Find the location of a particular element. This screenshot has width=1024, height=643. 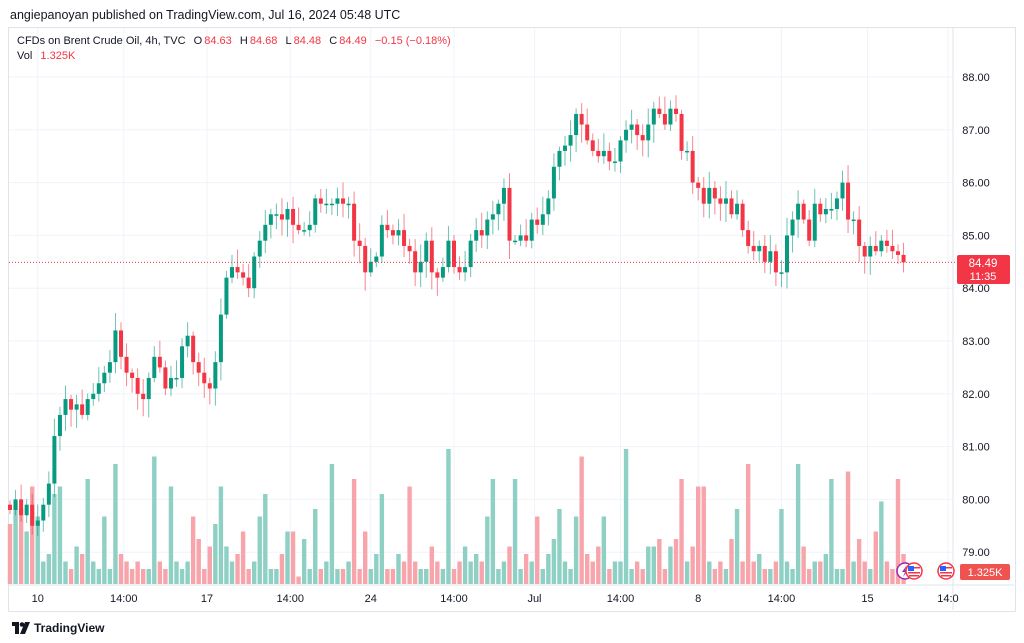

low-label: L is located at coordinates (288, 41).